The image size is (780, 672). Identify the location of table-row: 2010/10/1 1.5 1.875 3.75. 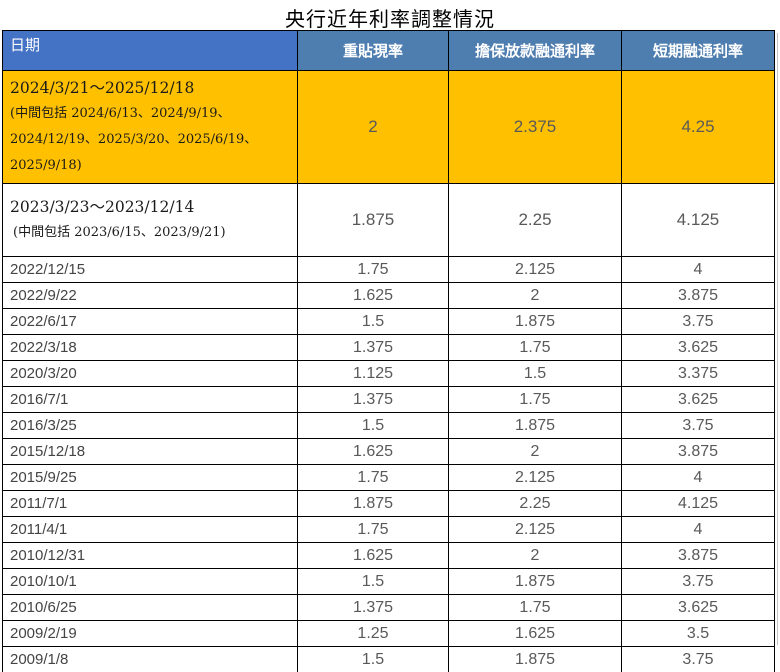
(388, 581).